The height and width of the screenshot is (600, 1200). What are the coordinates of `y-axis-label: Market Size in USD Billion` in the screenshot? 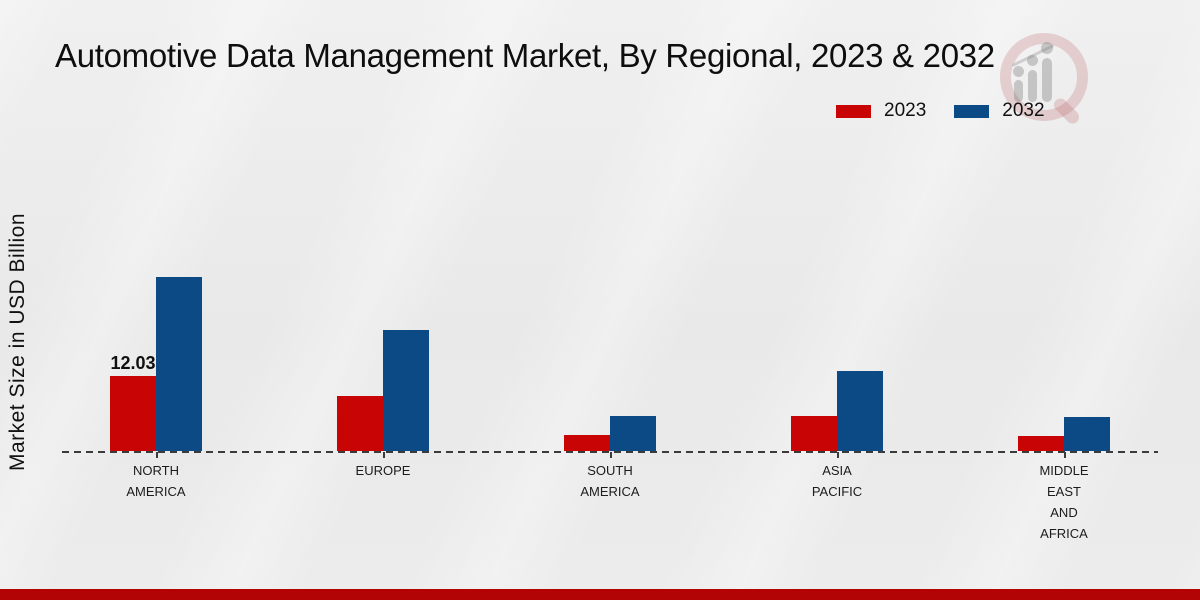 It's located at (17, 342).